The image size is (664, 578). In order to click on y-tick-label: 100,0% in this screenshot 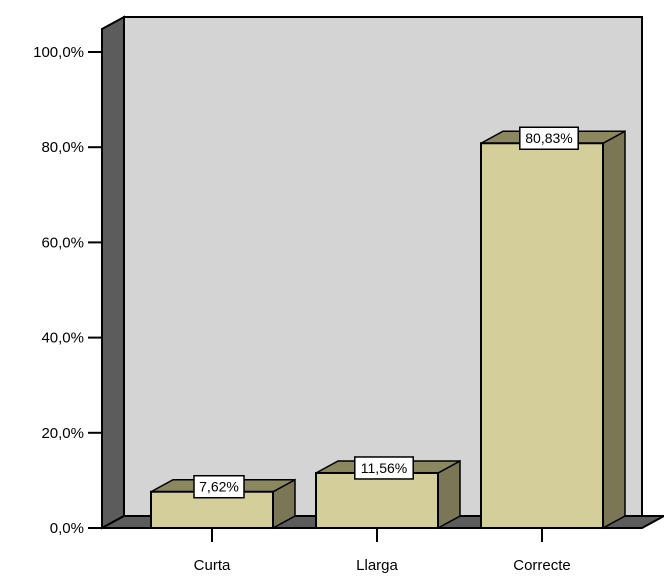, I will do `click(58, 52)`.